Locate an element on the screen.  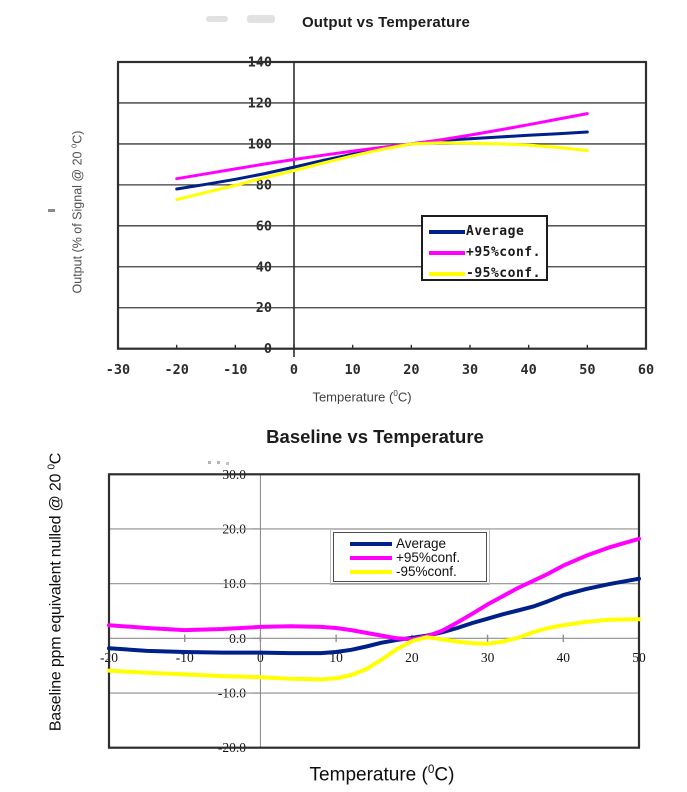
y-tick-label: 140 is located at coordinates (260, 63).